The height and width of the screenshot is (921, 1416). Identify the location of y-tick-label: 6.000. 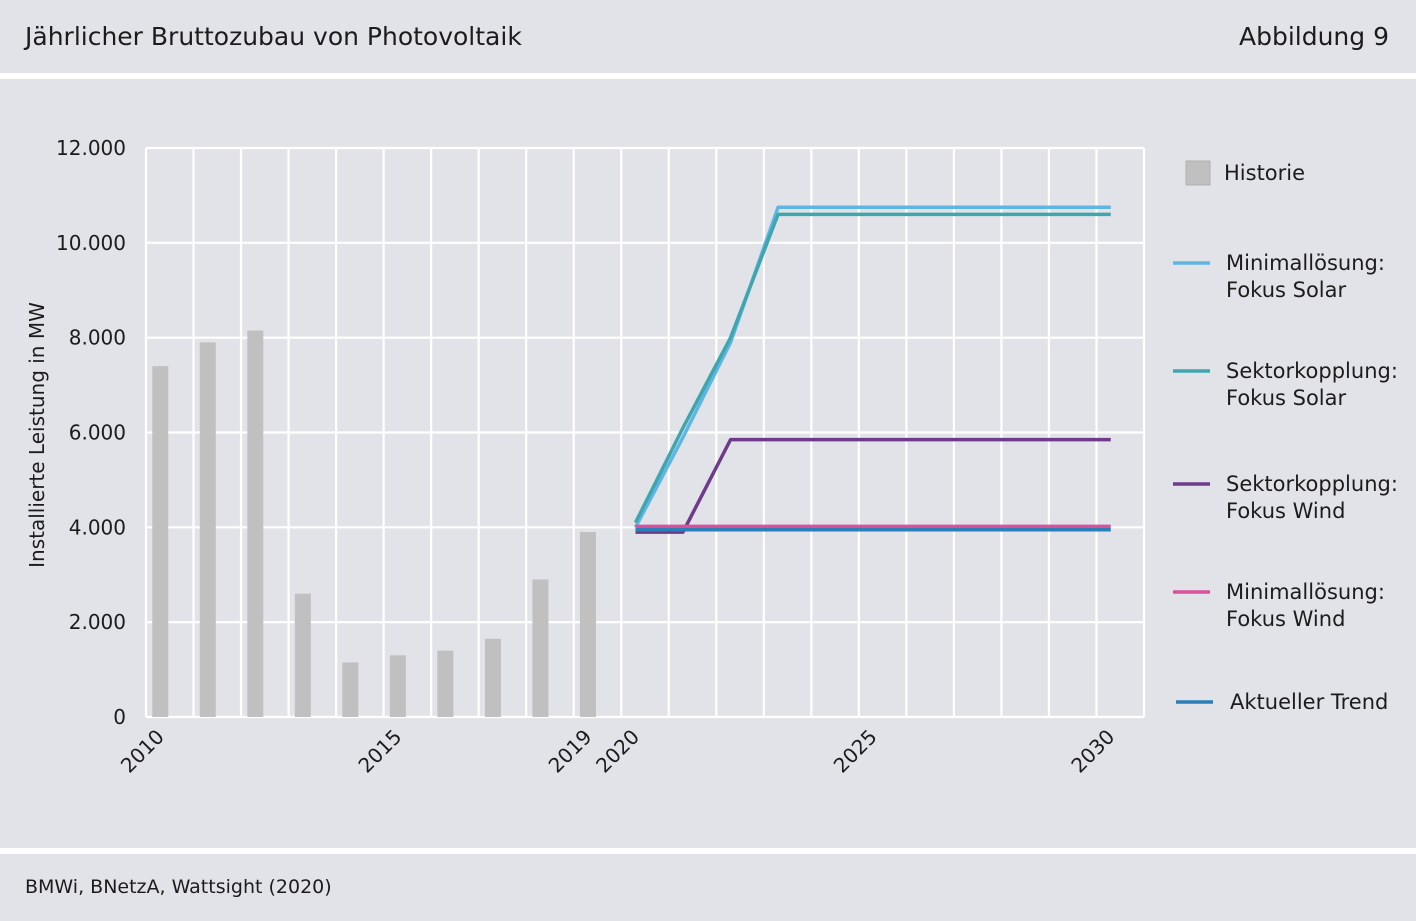
(97, 433).